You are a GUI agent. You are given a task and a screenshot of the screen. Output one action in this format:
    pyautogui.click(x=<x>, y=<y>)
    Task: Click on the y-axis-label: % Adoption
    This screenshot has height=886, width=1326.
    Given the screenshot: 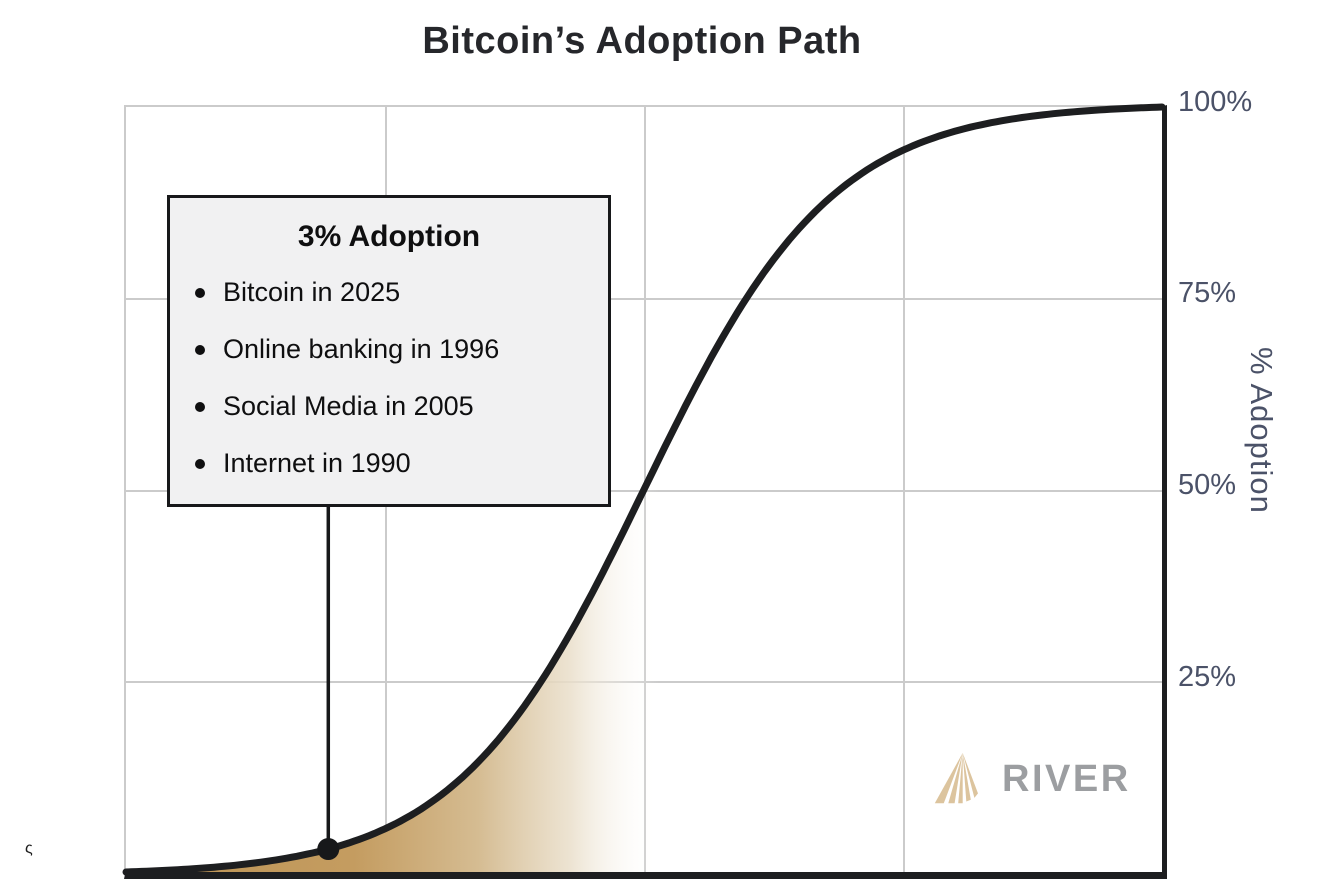 What is the action you would take?
    pyautogui.click(x=1261, y=430)
    